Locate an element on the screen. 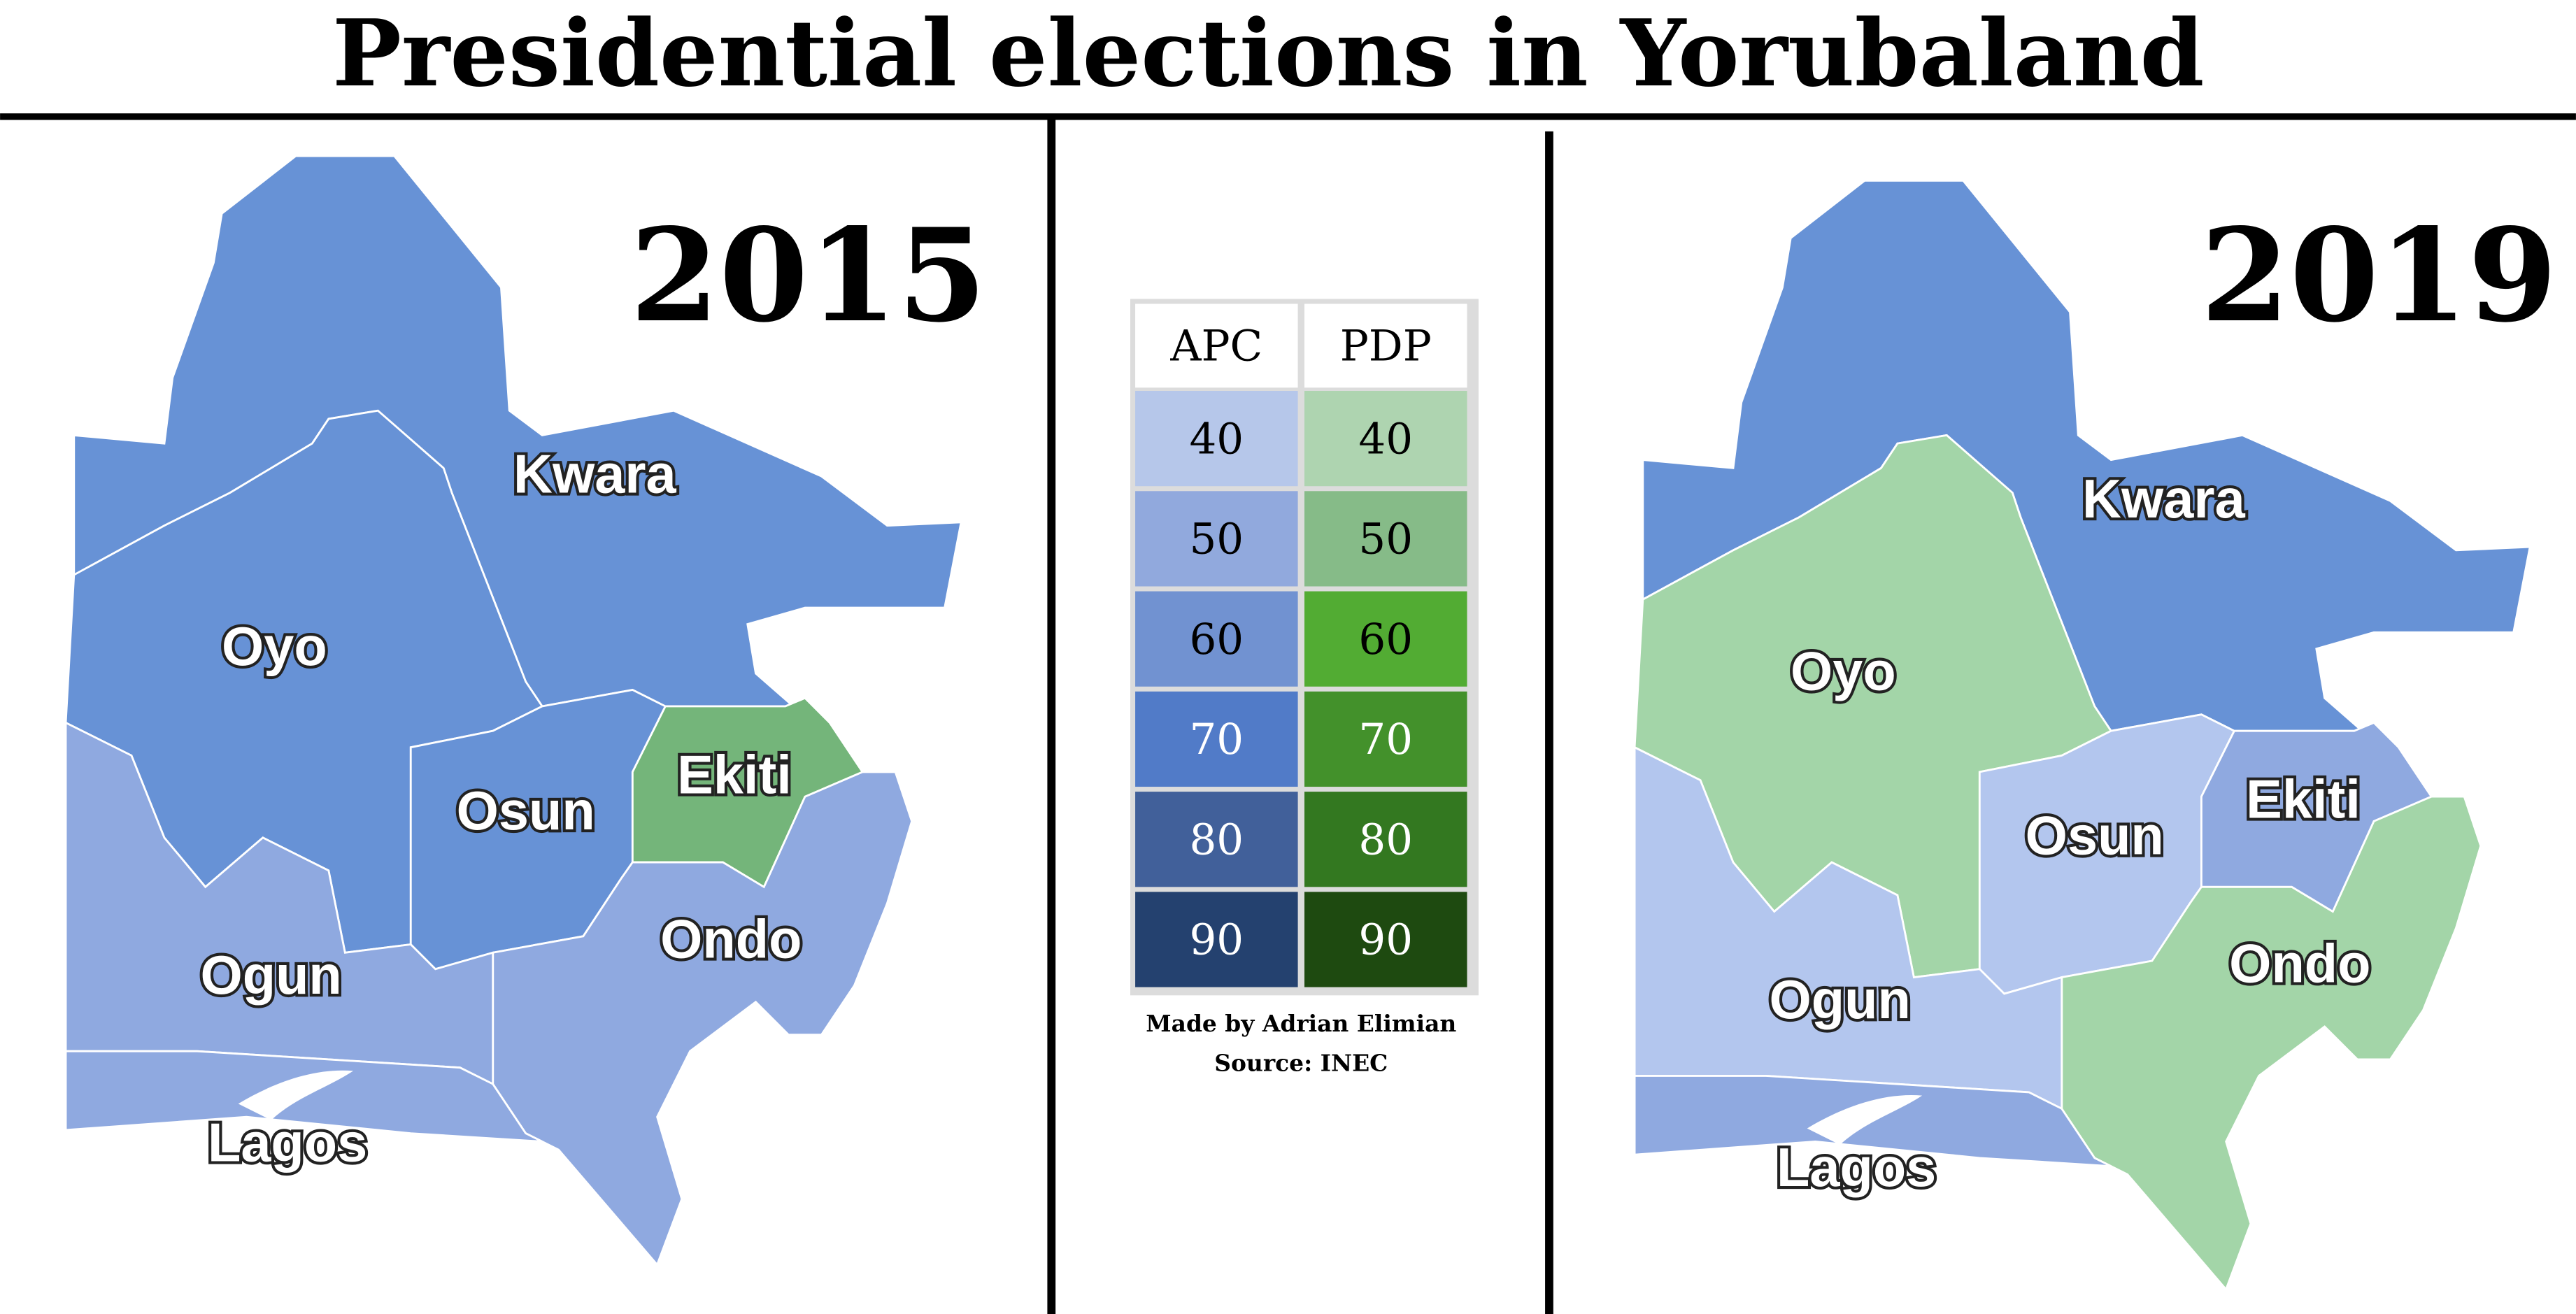  legend-apc-70-label: 70 is located at coordinates (1216, 739).